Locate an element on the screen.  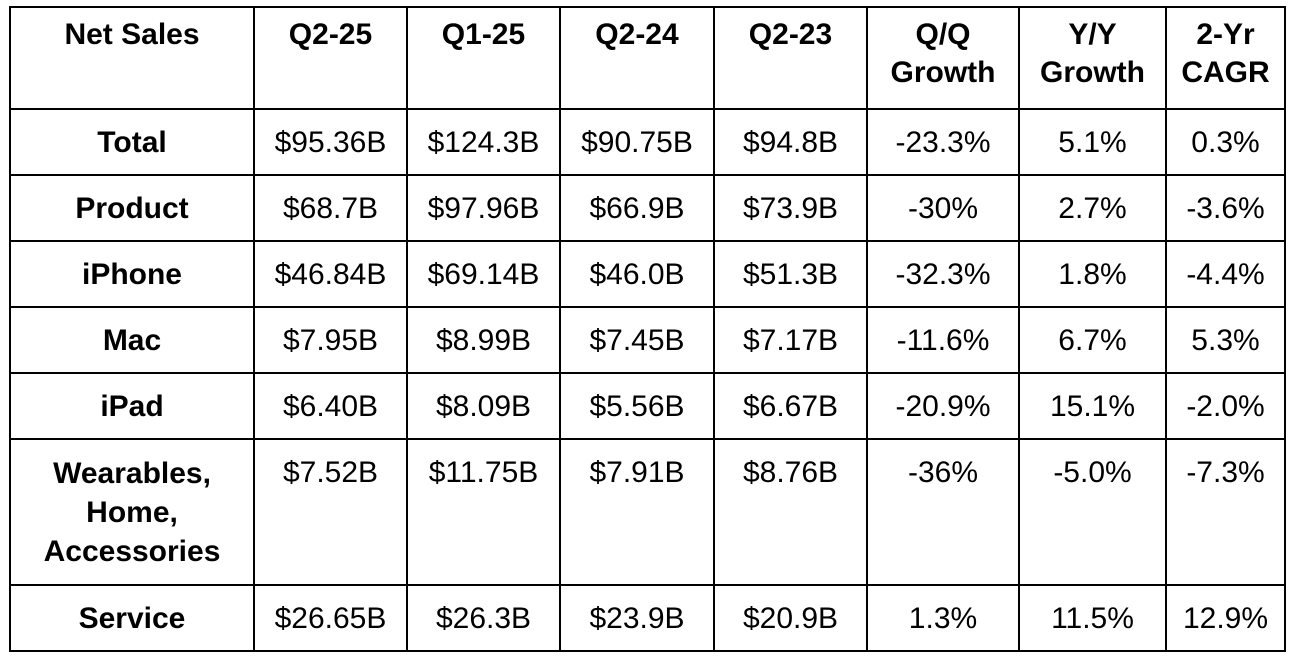
cell-2yr-cagr: -7.3% is located at coordinates (1225, 512).